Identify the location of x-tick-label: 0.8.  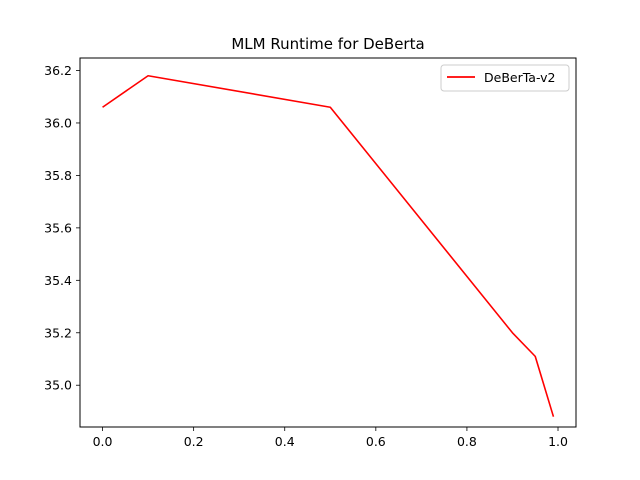
(467, 441).